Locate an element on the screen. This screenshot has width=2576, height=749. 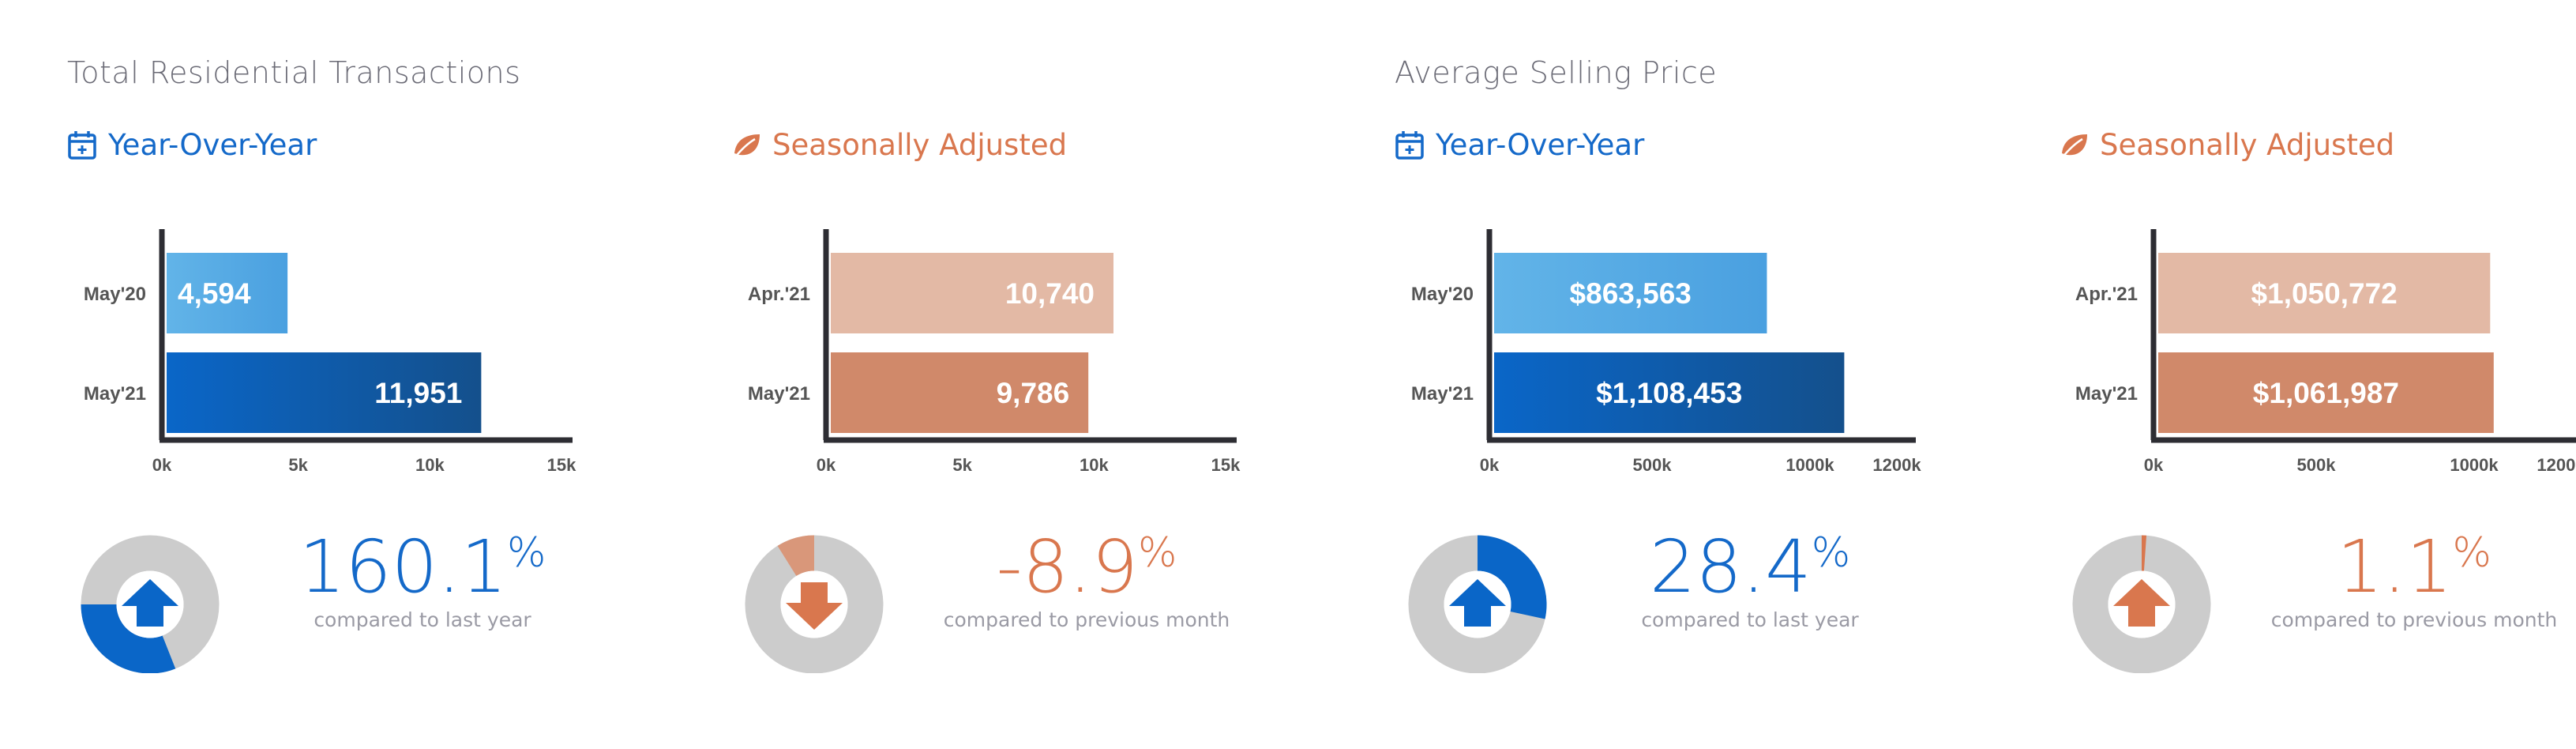
bar-value-label: $1,061,987 is located at coordinates (2326, 393).